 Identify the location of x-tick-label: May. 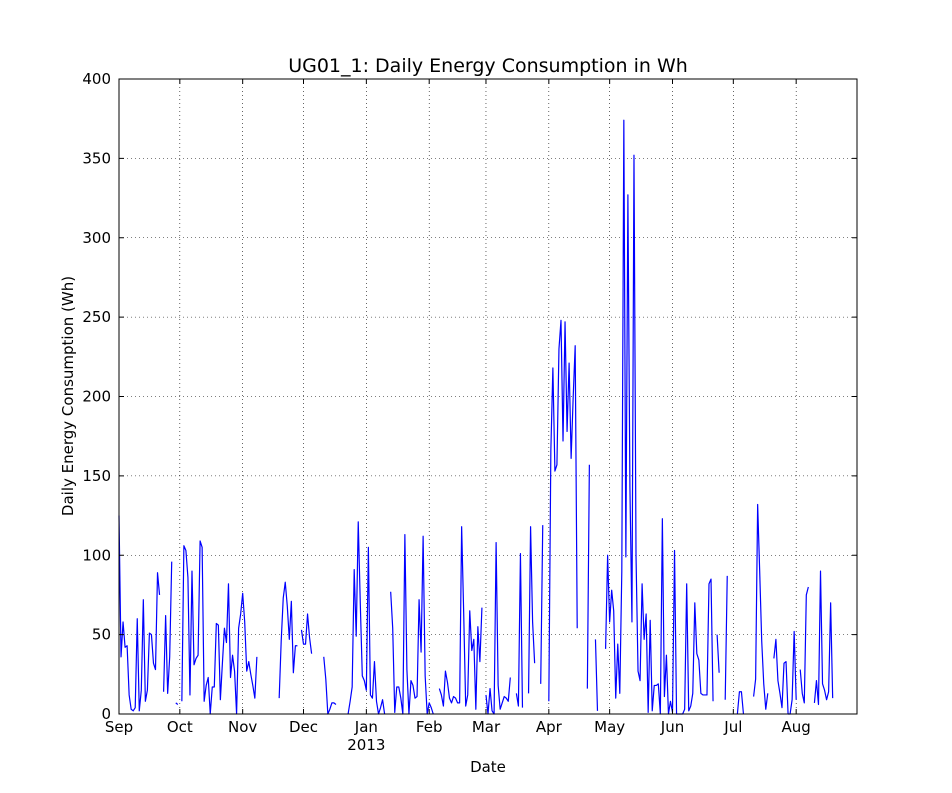
(609, 727).